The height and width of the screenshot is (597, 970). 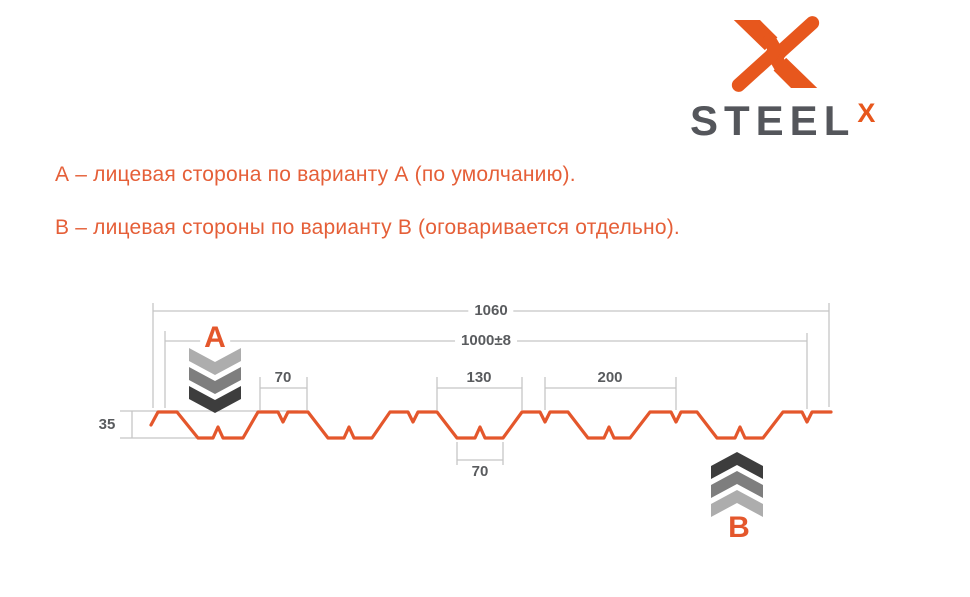 I want to click on chevron-down-light, so click(x=215, y=361).